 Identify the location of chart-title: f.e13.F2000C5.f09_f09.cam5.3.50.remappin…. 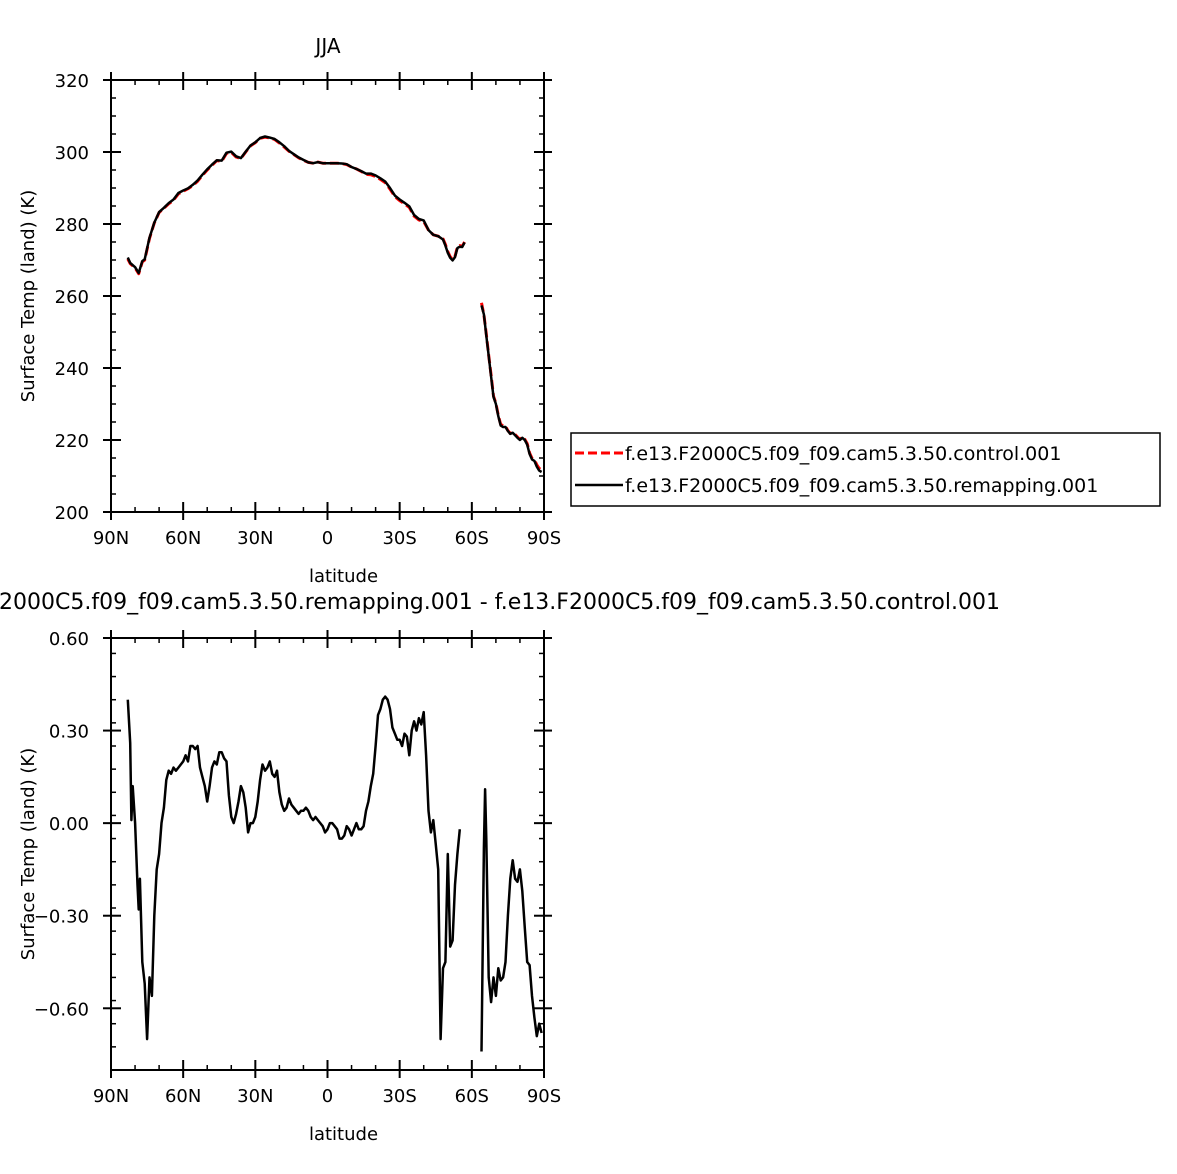
(500, 602).